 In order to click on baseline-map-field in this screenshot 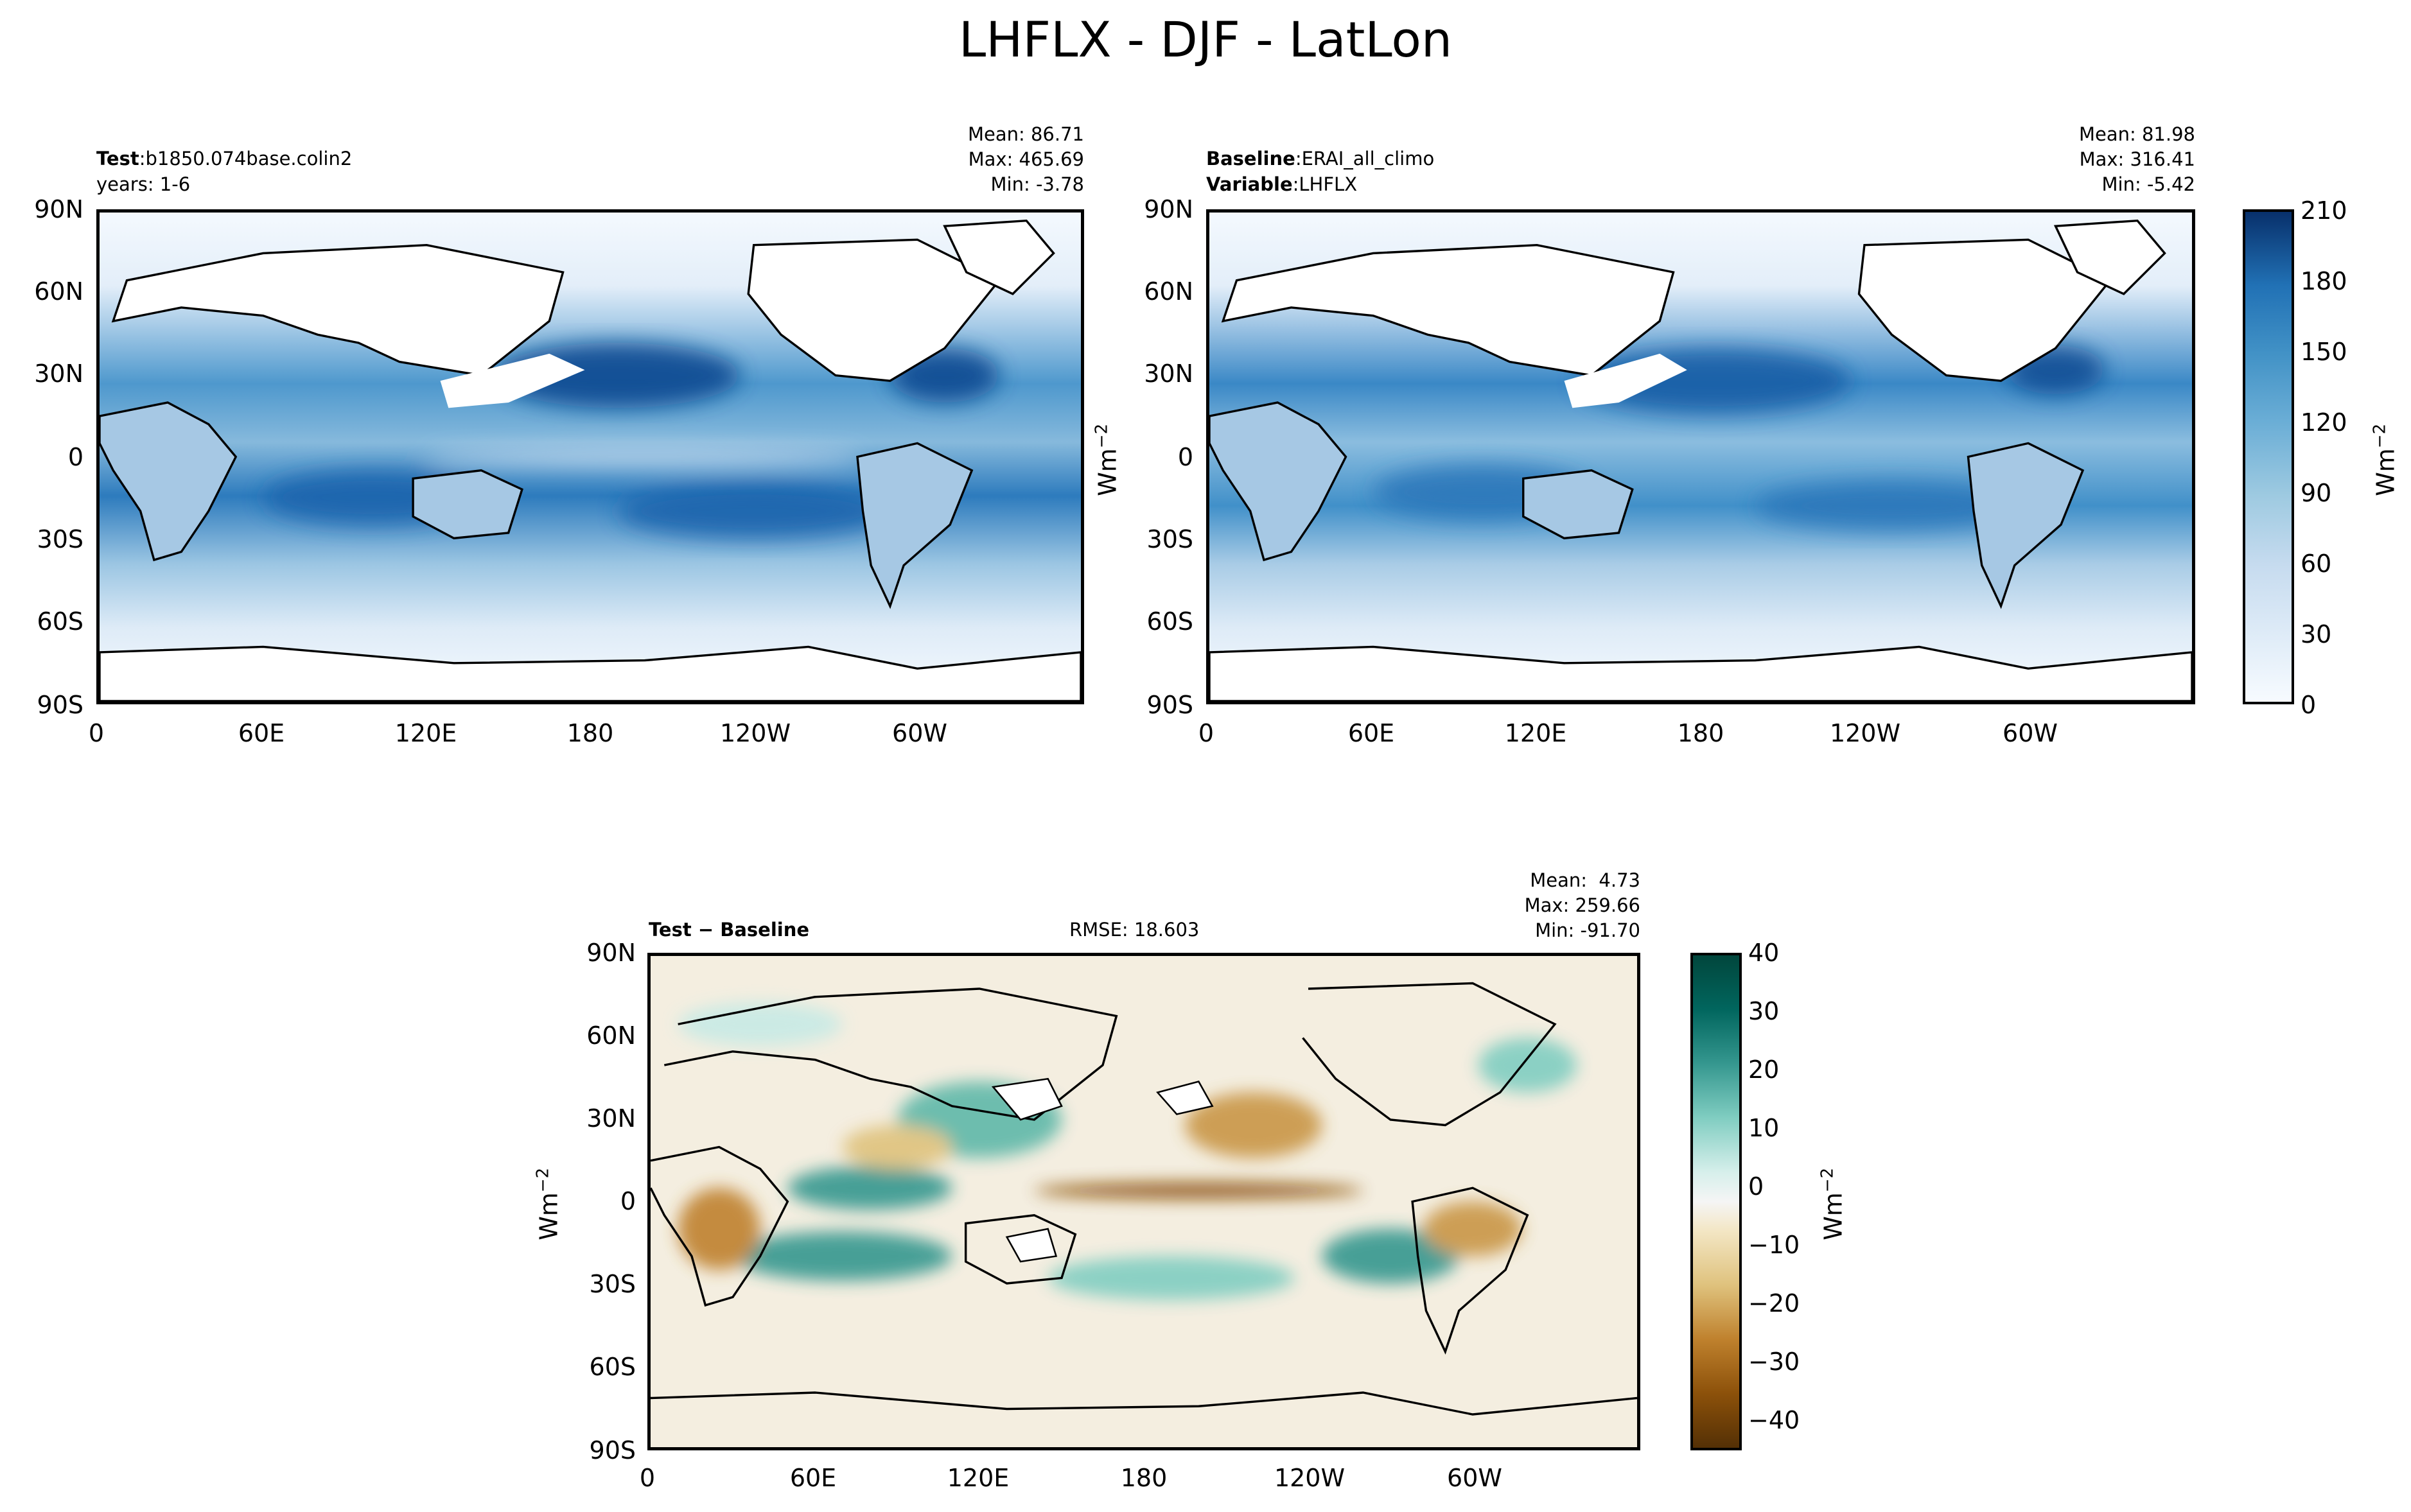, I will do `click(1700, 457)`.